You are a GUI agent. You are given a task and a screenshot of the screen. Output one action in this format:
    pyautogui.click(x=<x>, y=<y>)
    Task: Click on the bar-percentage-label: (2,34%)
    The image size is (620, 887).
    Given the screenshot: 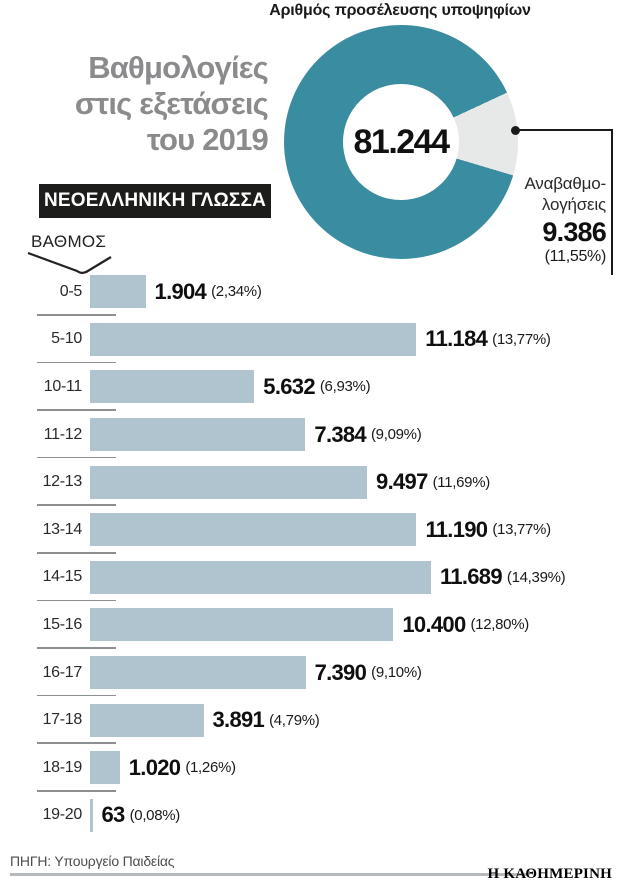 What is the action you would take?
    pyautogui.click(x=236, y=292)
    